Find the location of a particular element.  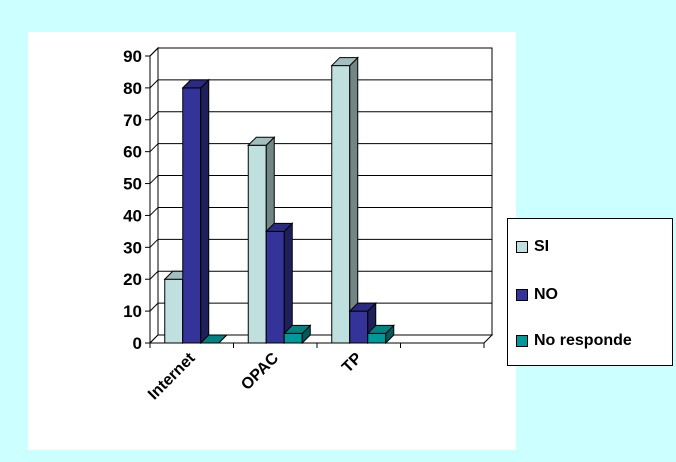

y-tick-label: 0 is located at coordinates (137, 343).